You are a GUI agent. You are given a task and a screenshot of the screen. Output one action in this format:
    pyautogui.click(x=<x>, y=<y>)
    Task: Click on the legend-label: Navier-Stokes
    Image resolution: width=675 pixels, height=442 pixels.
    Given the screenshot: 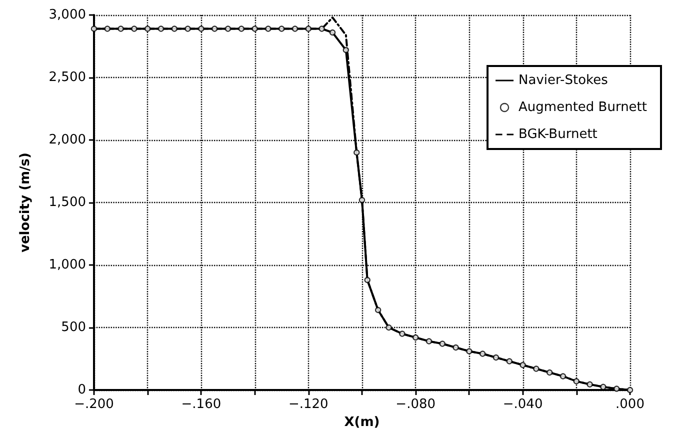 What is the action you would take?
    pyautogui.click(x=563, y=80)
    